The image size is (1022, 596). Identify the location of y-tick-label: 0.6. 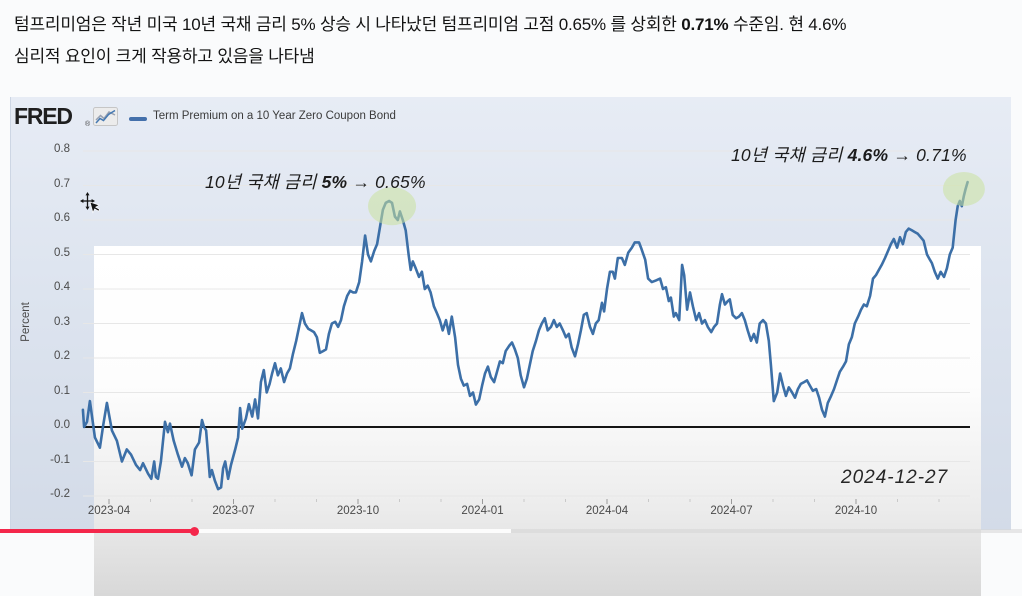
(62, 218).